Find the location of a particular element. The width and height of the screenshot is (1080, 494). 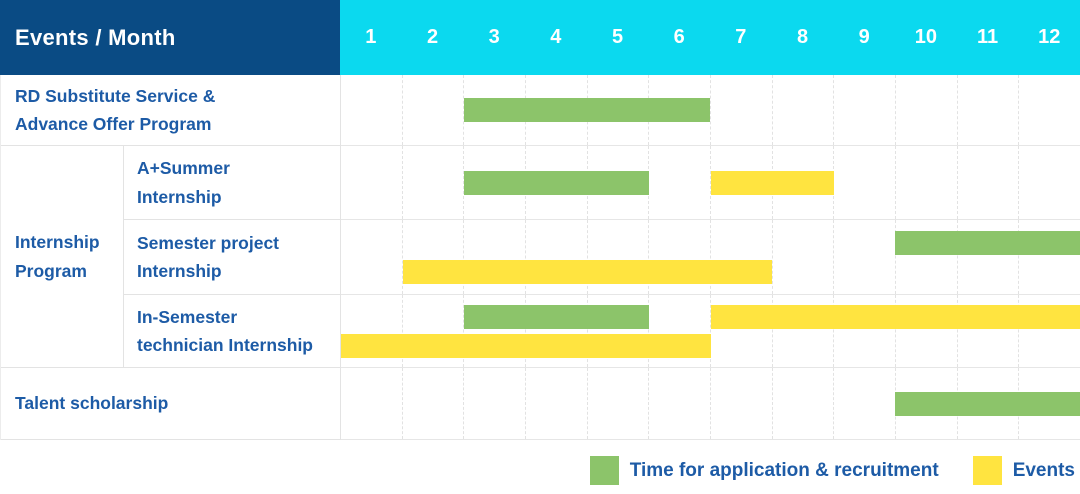

row-label-a-summer-internship: A+Summer Internship is located at coordinates (232, 183).